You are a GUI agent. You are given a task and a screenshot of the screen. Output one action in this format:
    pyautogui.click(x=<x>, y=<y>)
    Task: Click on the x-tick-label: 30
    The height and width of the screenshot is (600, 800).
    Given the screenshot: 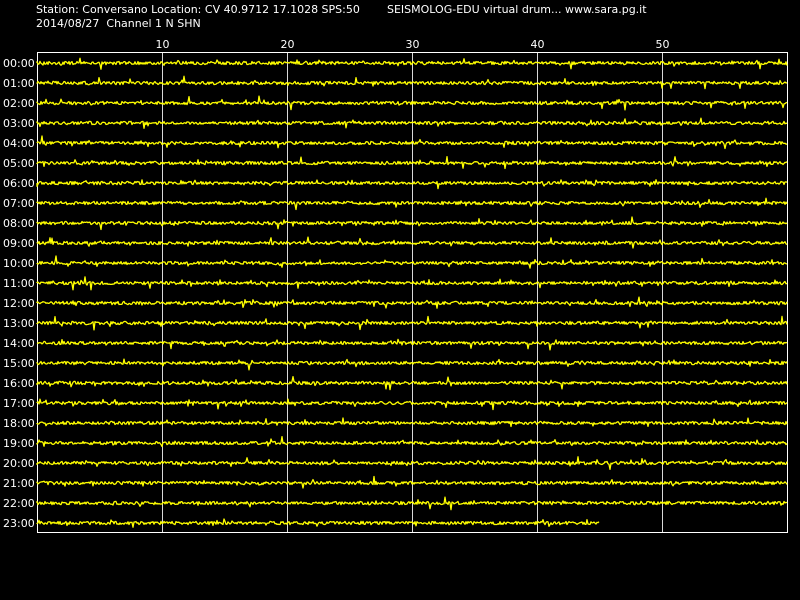 What is the action you would take?
    pyautogui.click(x=413, y=44)
    